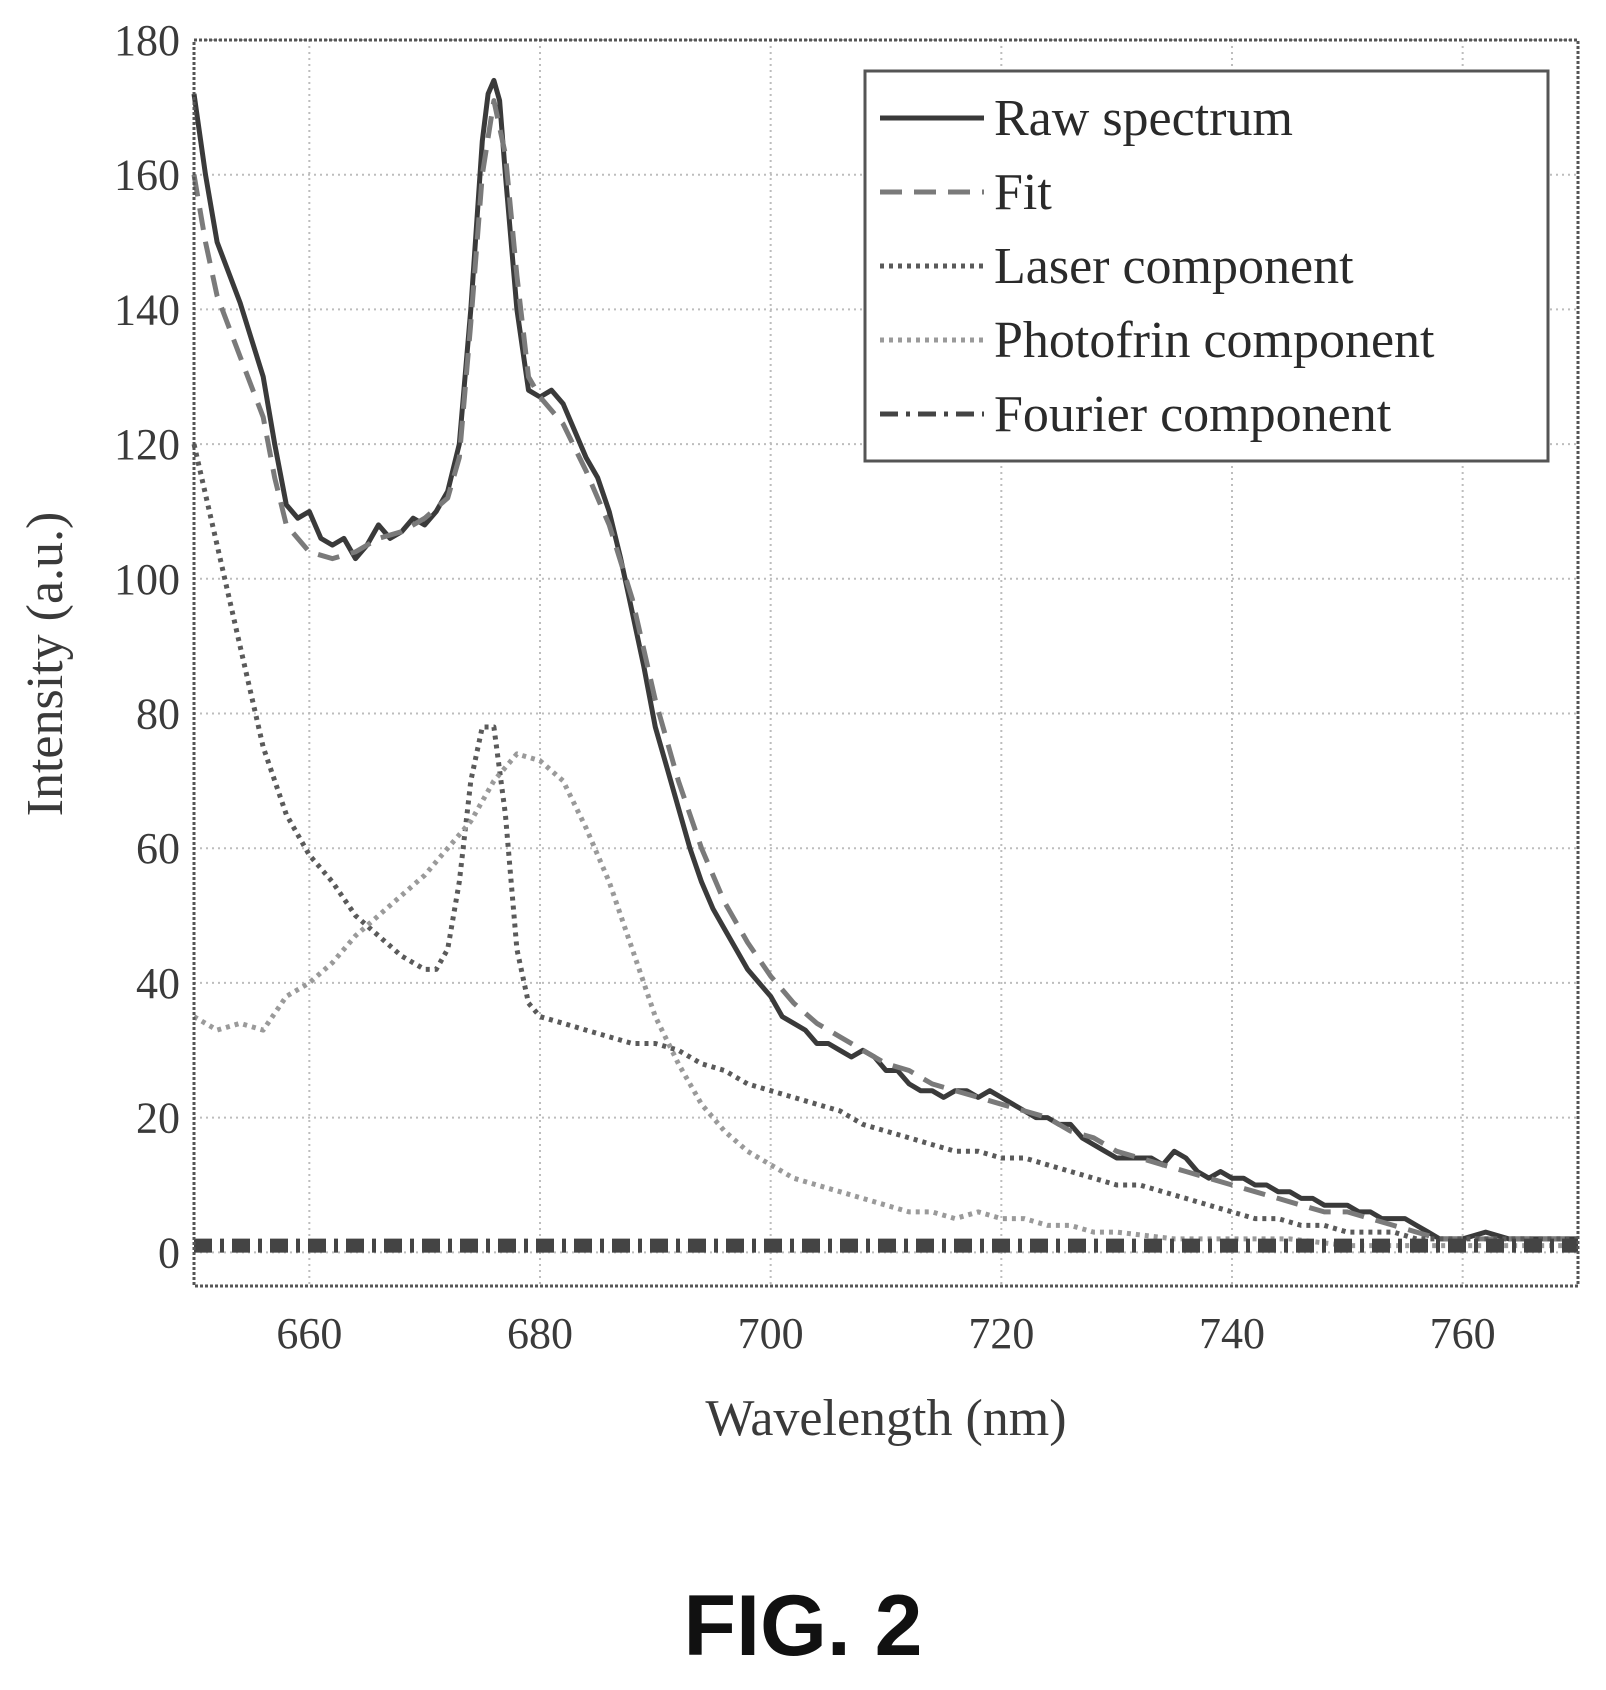 The height and width of the screenshot is (1690, 1606). What do you see at coordinates (803, 1626) in the screenshot?
I see `figure-caption: FIG. 2` at bounding box center [803, 1626].